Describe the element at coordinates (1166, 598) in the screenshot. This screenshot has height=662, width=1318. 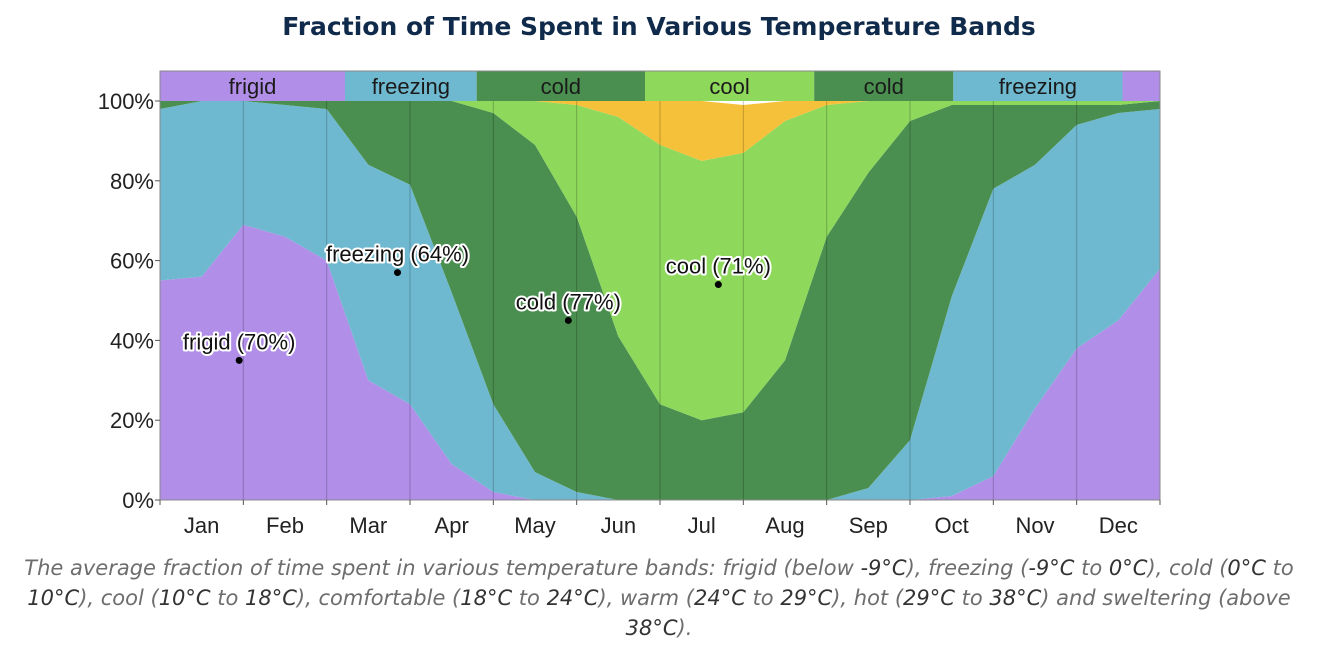
I see `caption-text: ) and sweltering (above` at that location.